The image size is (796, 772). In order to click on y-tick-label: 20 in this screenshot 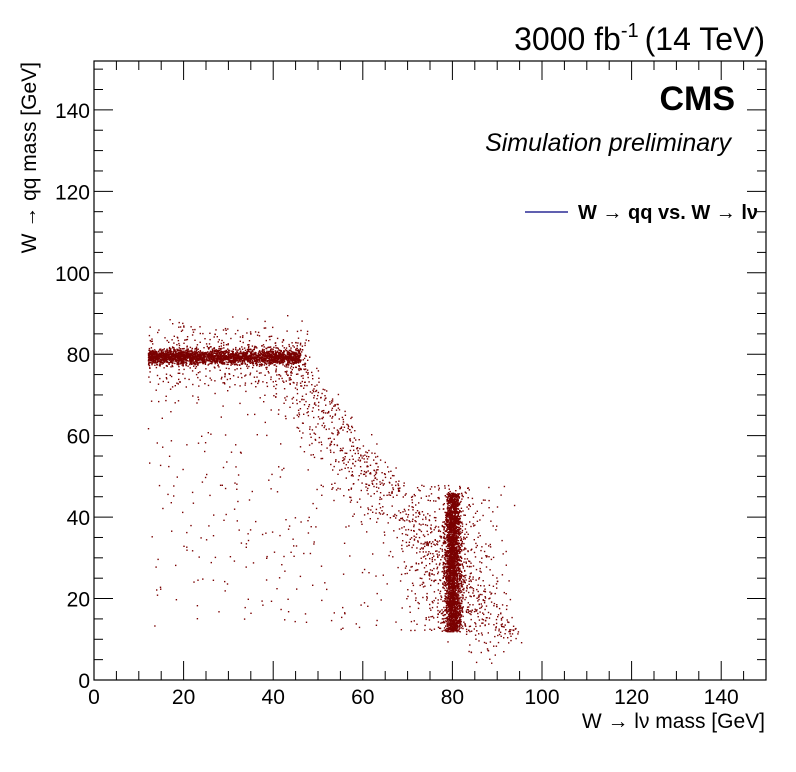, I will do `click(78, 600)`.